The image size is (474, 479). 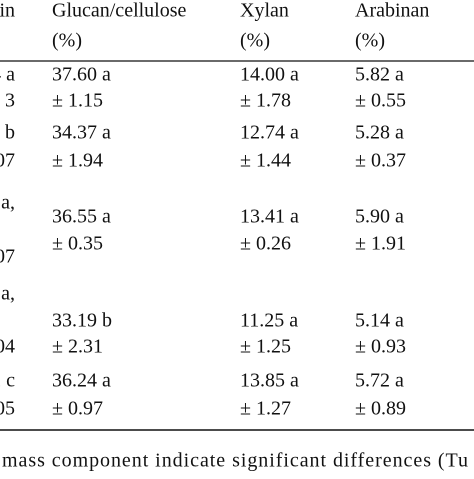 What do you see at coordinates (265, 244) in the screenshot?
I see `table-cell: ± 0.26` at bounding box center [265, 244].